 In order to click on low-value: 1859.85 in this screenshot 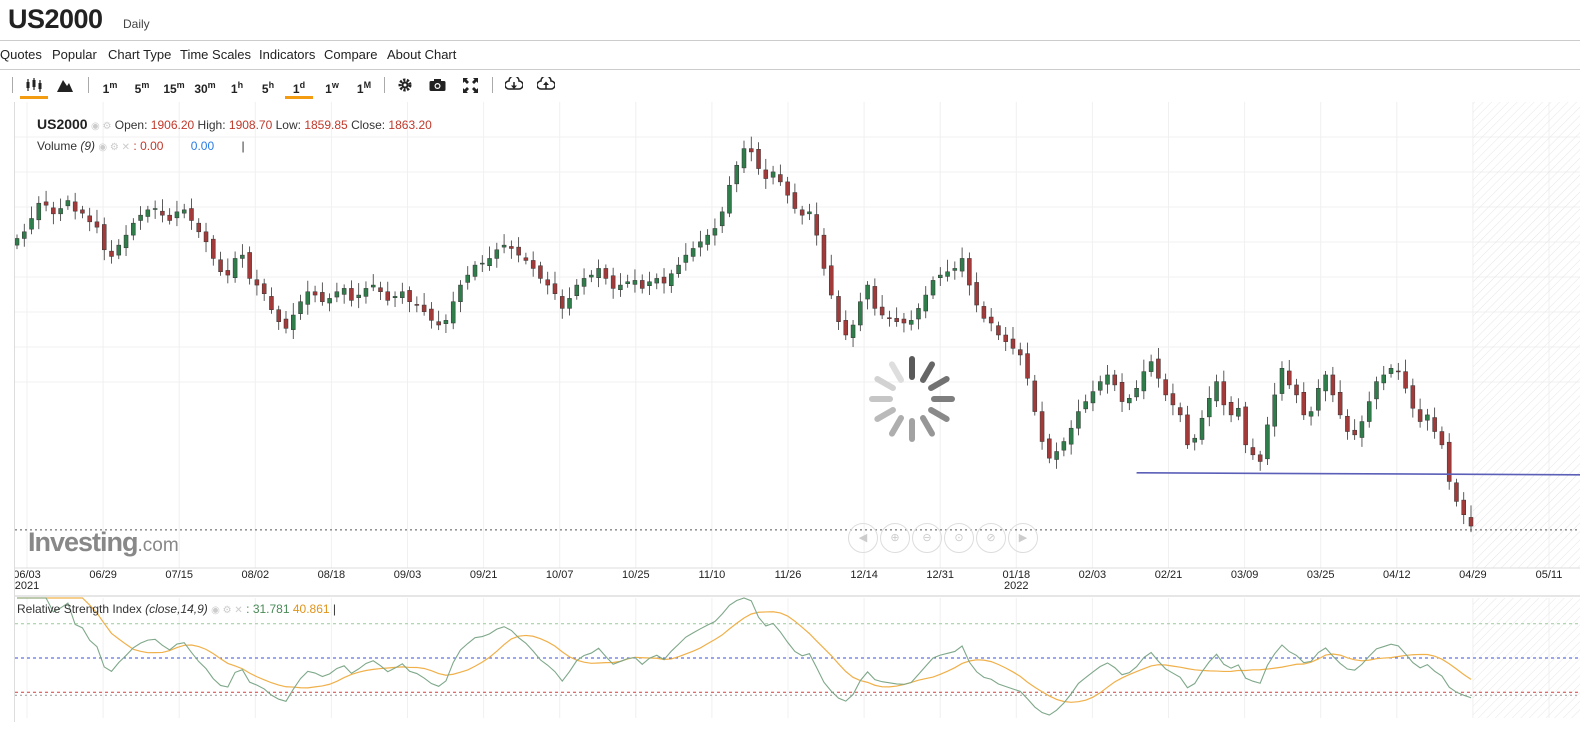, I will do `click(326, 125)`.